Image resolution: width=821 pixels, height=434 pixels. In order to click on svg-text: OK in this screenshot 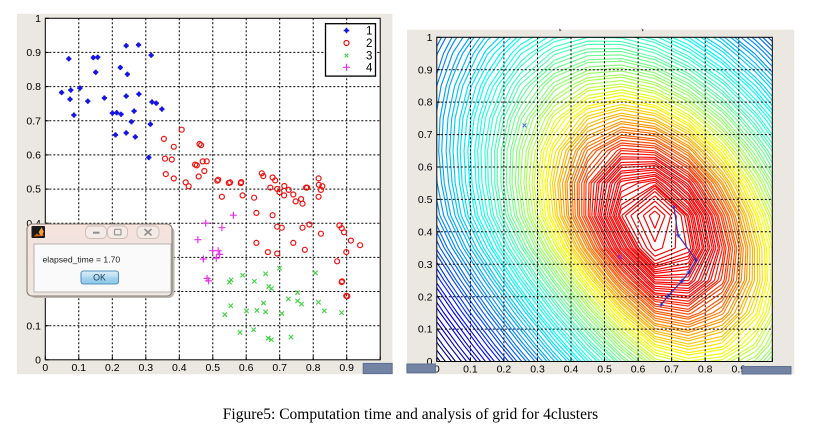, I will do `click(99, 278)`.